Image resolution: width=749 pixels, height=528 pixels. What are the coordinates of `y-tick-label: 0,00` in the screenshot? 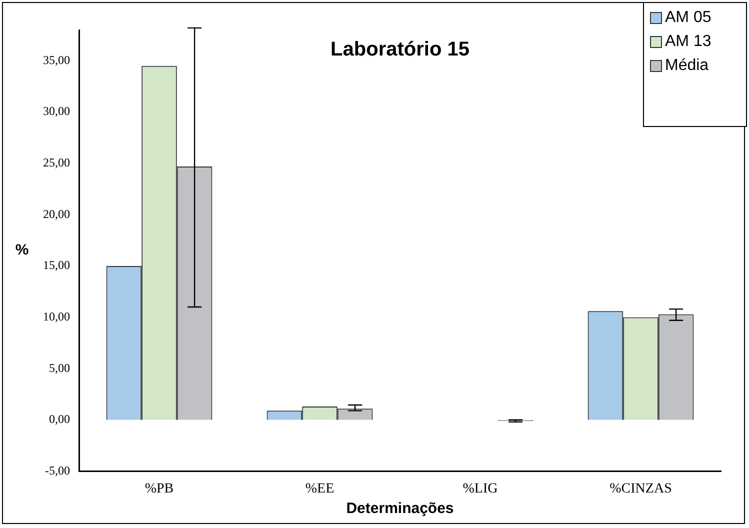 It's located at (59, 419).